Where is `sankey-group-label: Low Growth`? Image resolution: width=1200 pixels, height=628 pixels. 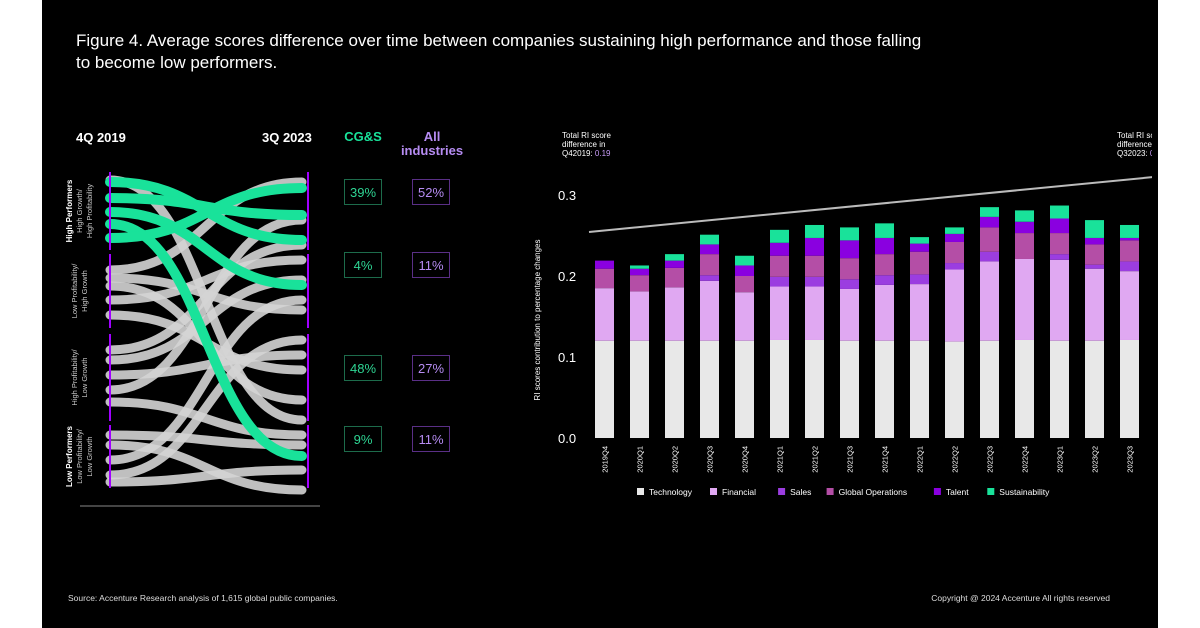
sankey-group-label: Low Growth is located at coordinates (84, 377).